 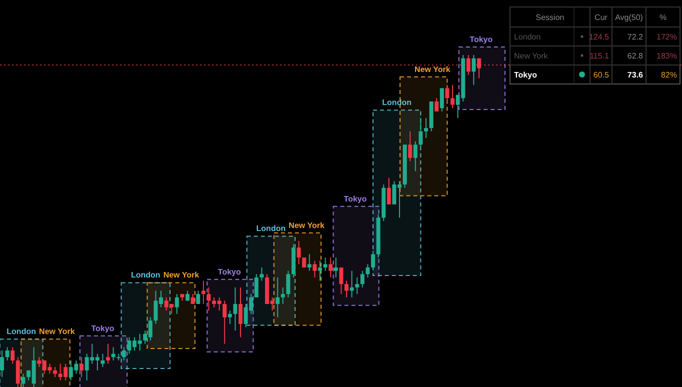 What do you see at coordinates (481, 39) in the screenshot?
I see `text: Tokyo` at bounding box center [481, 39].